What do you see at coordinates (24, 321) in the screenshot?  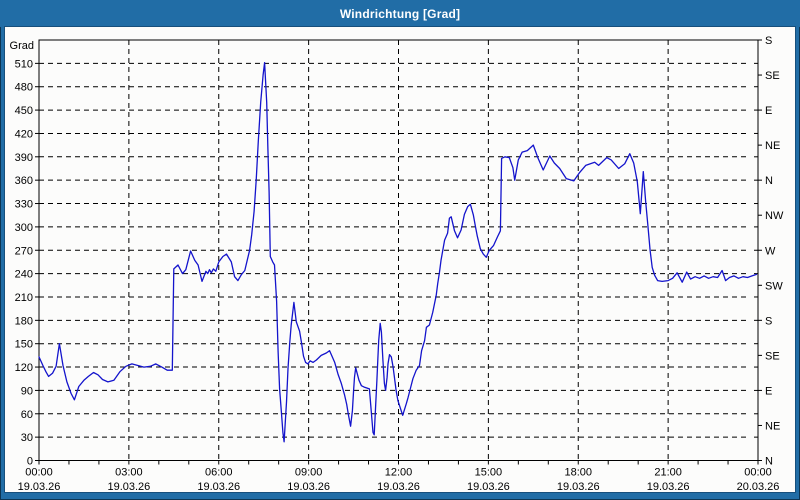 I see `svg-text: 180` at bounding box center [24, 321].